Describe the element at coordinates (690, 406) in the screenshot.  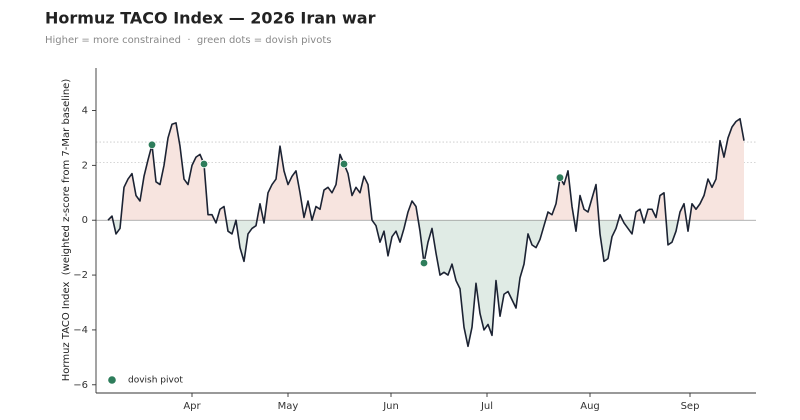
I see `x-tick-label: Sep` at that location.